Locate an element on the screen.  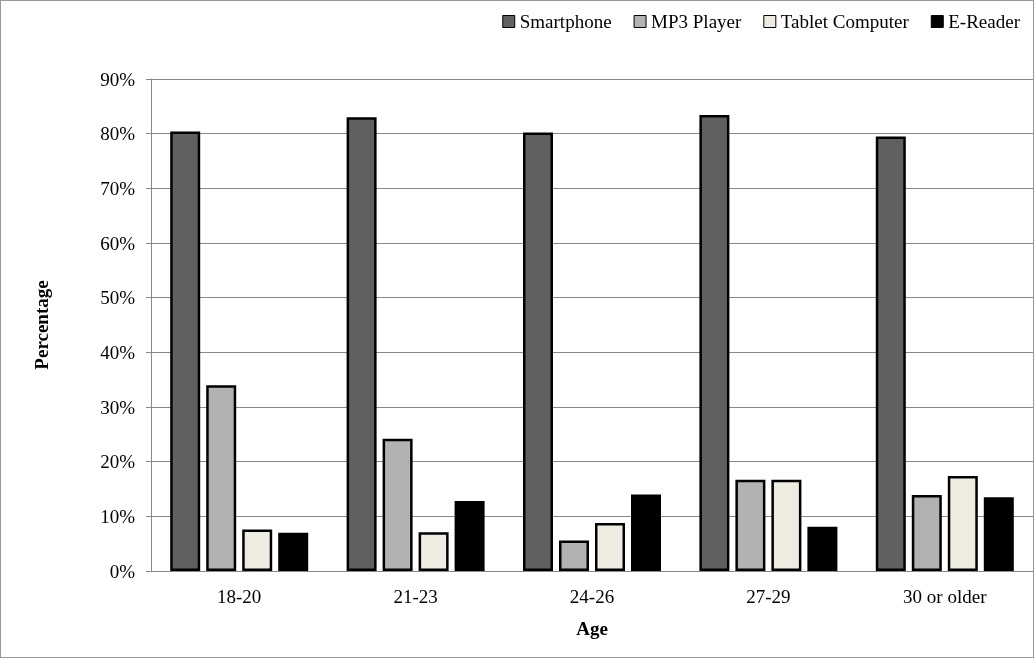
y-tick-label: 40% is located at coordinates (118, 352).